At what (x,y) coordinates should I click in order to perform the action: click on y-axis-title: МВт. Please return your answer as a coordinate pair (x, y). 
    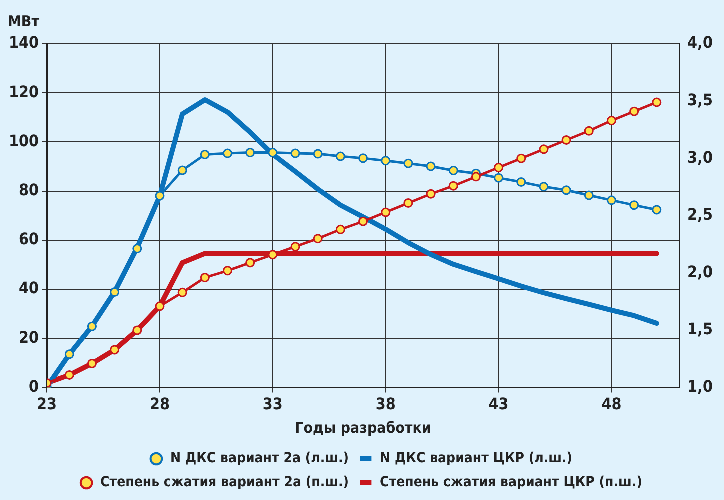
    Looking at the image, I should click on (24, 21).